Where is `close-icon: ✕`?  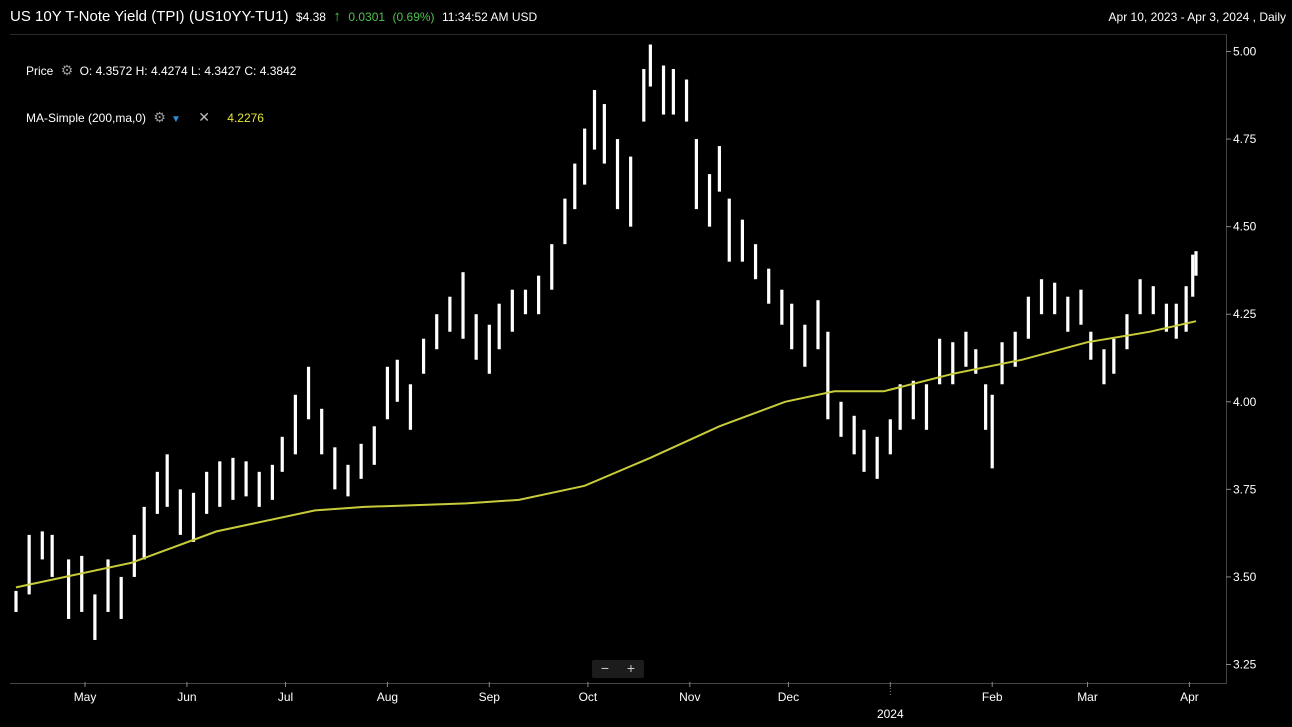
close-icon: ✕ is located at coordinates (204, 117).